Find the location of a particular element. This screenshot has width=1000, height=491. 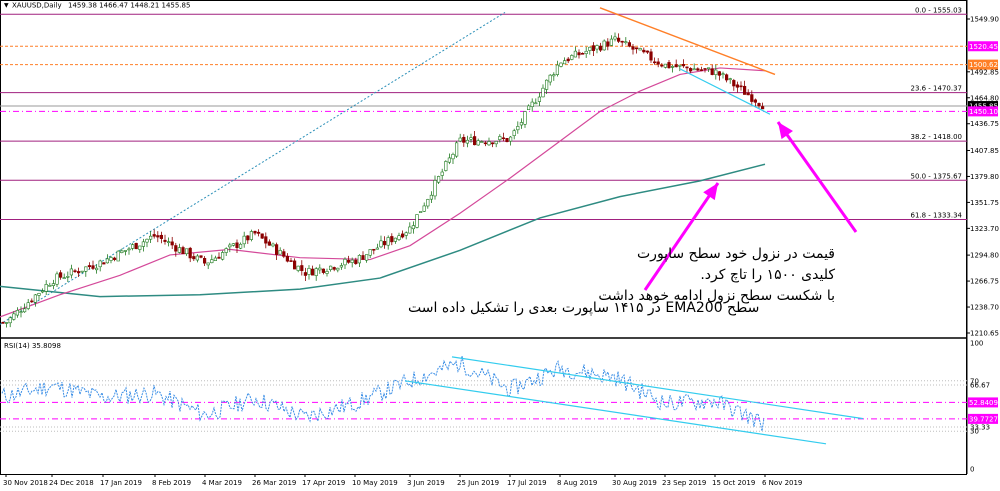

annotation-line-1: قیمت در نزول خود سطح ساپورت is located at coordinates (736, 254).